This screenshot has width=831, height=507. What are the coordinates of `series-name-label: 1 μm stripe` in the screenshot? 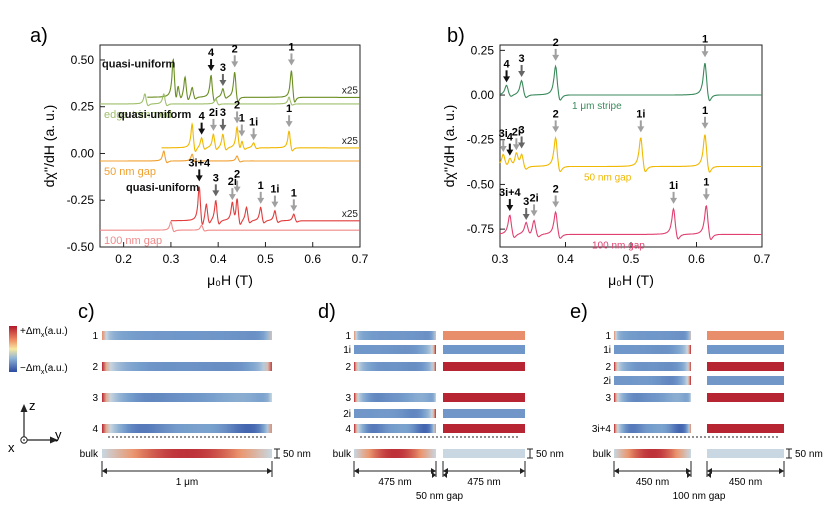 It's located at (597, 106).